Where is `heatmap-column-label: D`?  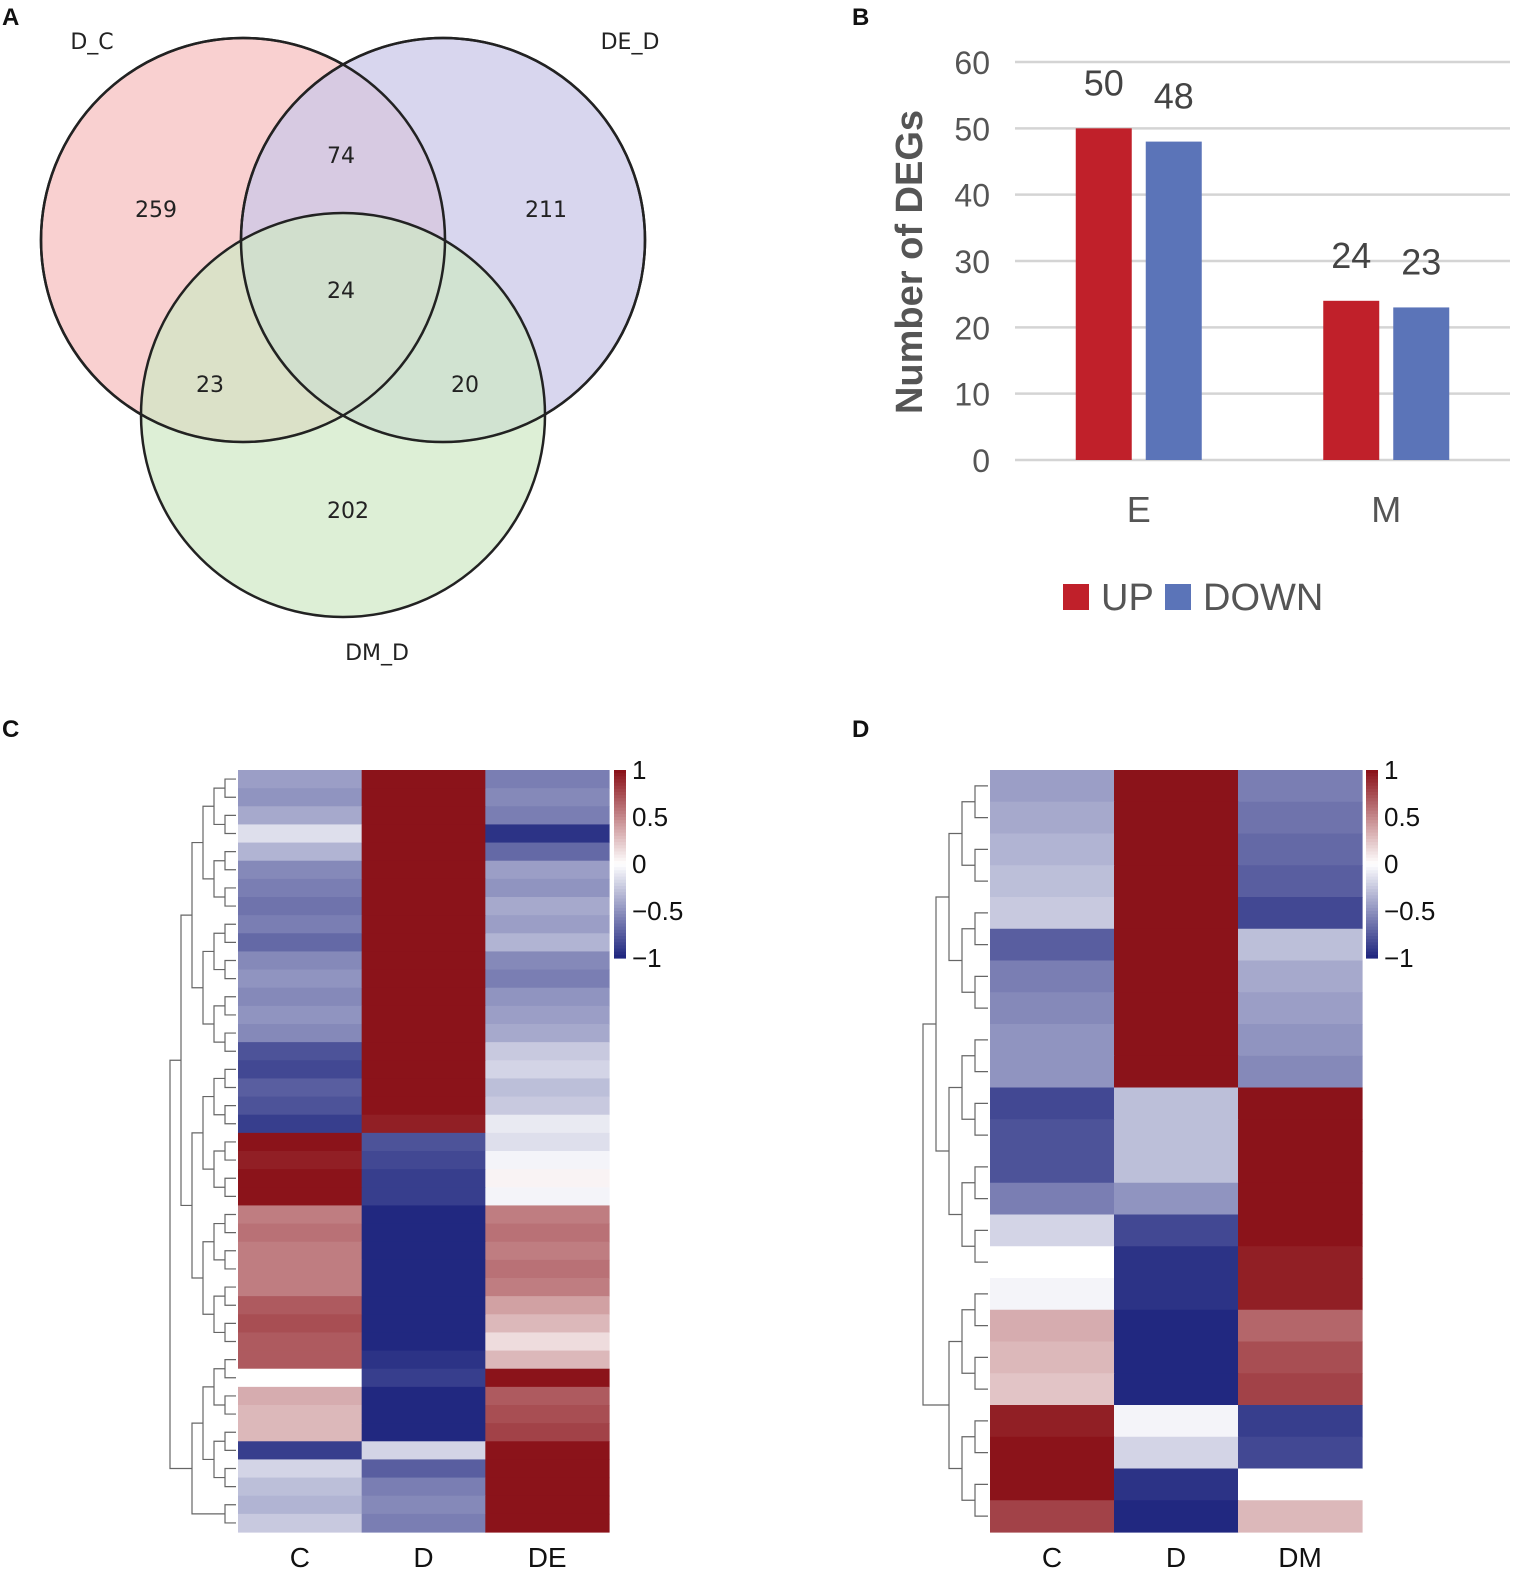 heatmap-column-label: D is located at coordinates (1176, 1557).